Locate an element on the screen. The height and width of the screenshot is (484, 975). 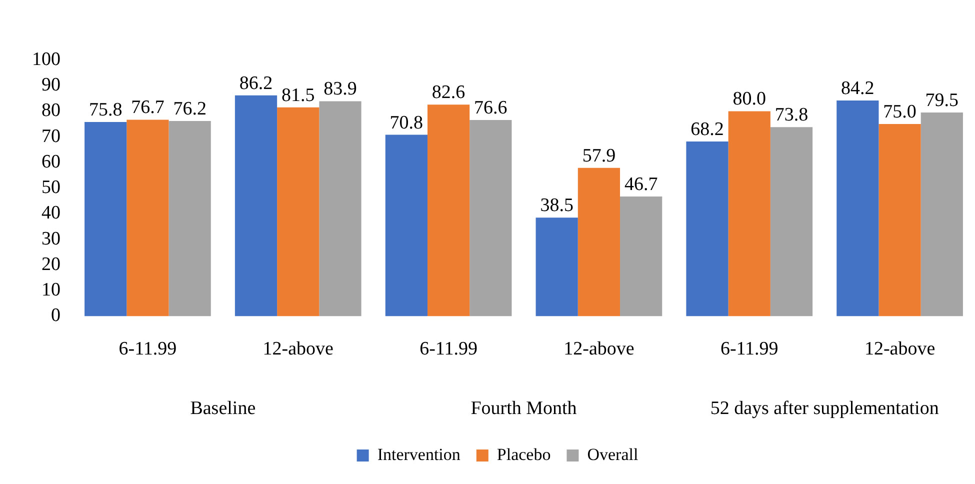
y-tick-label: 20 is located at coordinates (51, 264).